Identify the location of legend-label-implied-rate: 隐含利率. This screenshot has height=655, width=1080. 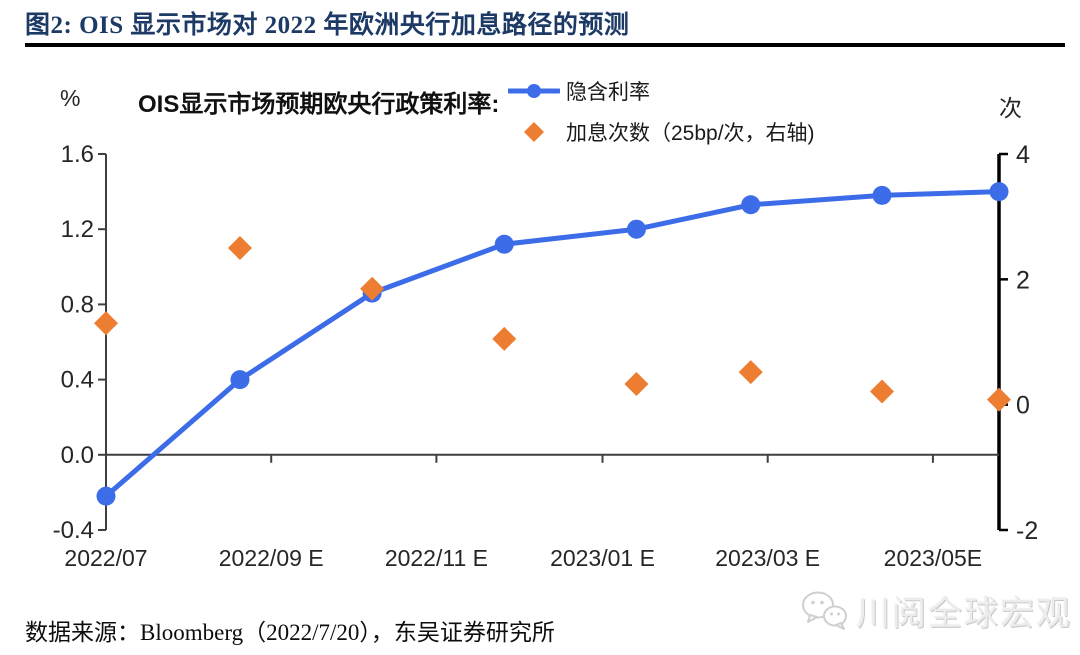
(608, 92).